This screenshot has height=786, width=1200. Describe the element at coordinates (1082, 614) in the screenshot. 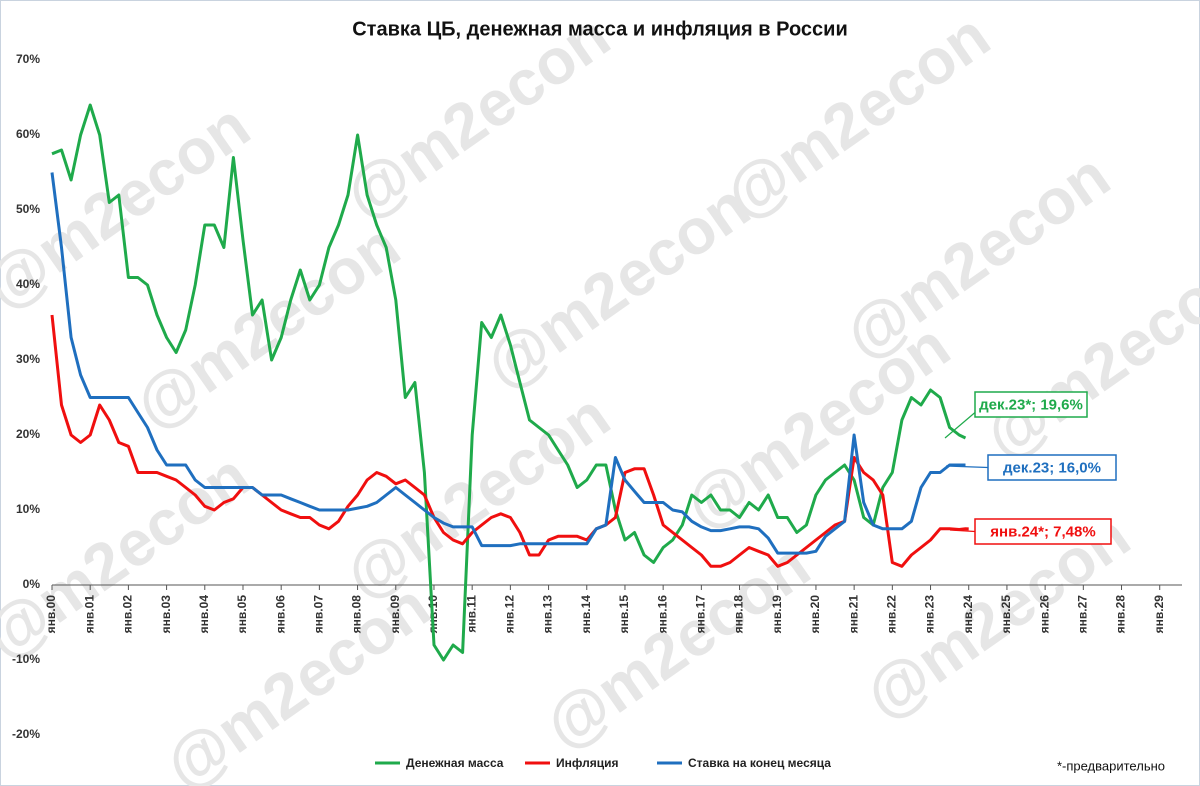

I see `x-tick-label: янв.27` at that location.